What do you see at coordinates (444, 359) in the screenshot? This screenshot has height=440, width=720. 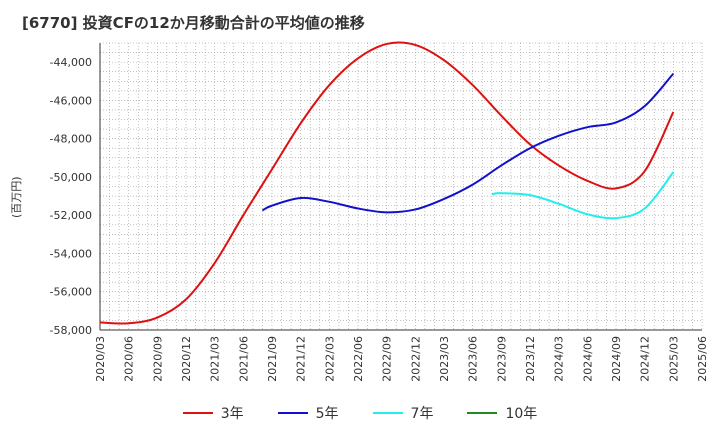 I see `x-tick-label: 2023/03` at bounding box center [444, 359].